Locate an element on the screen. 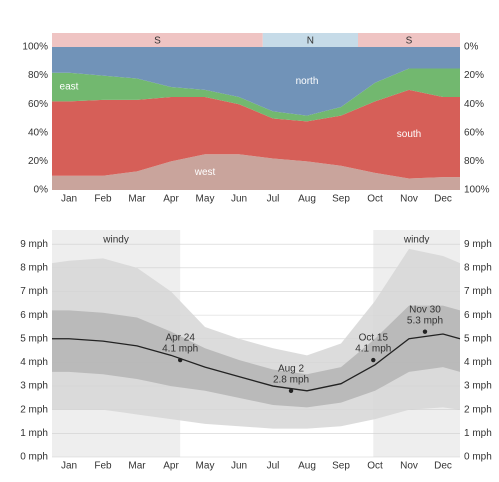 This screenshot has width=499, height=482. y2-tick-label: 20% is located at coordinates (474, 75).